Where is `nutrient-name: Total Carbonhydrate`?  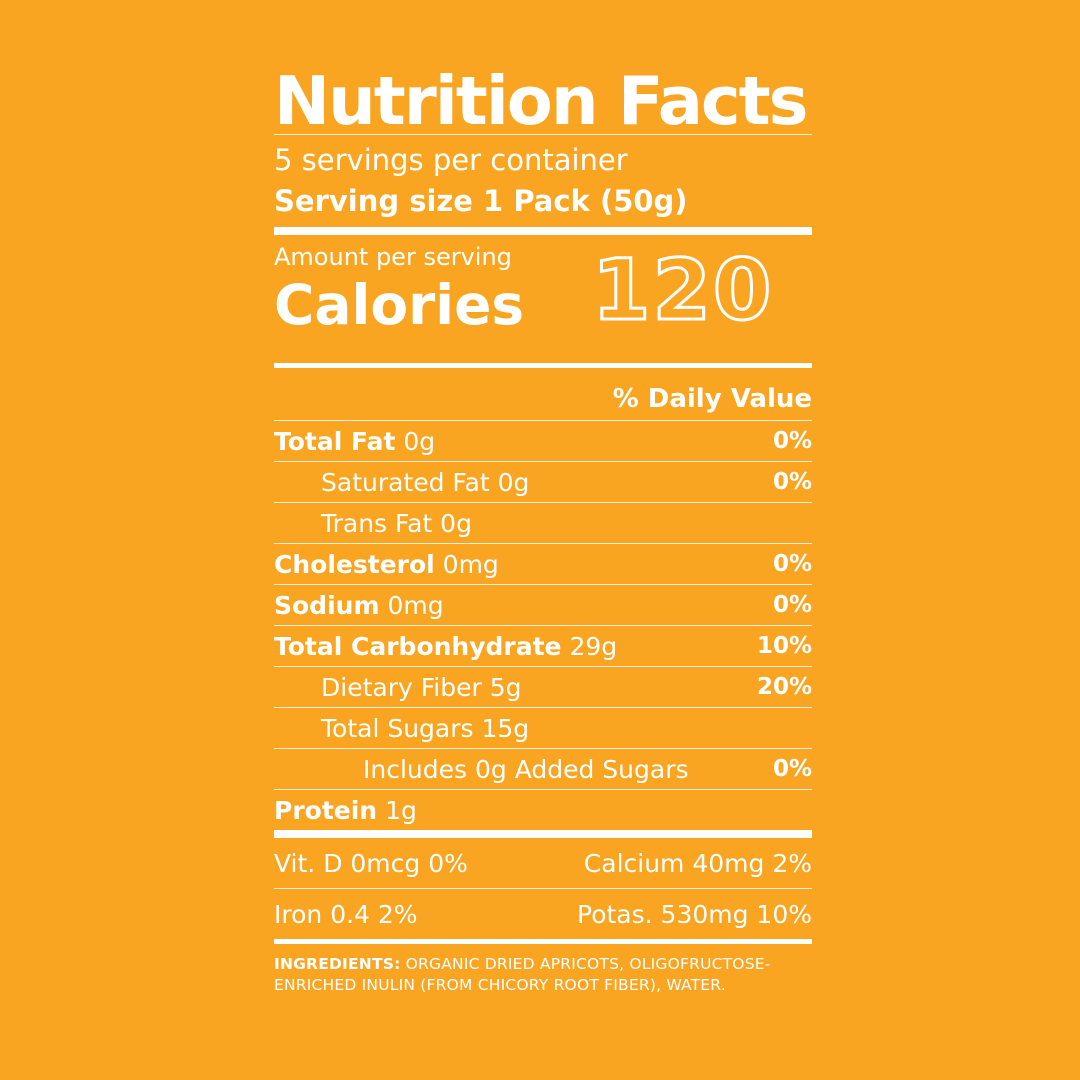 nutrient-name: Total Carbonhydrate is located at coordinates (418, 646).